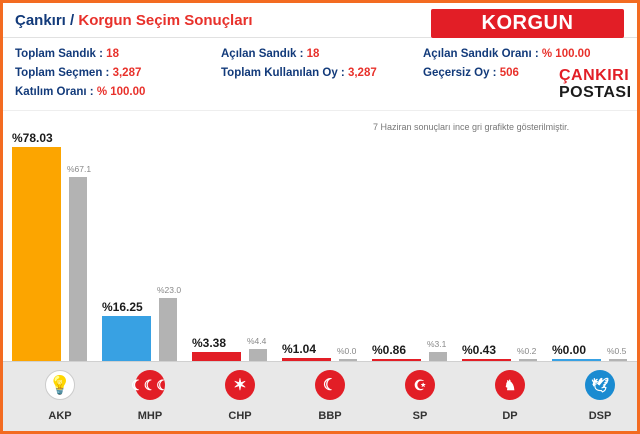 This screenshot has width=640, height=434. I want to click on bar-label-chp: %3.38, so click(209, 342).